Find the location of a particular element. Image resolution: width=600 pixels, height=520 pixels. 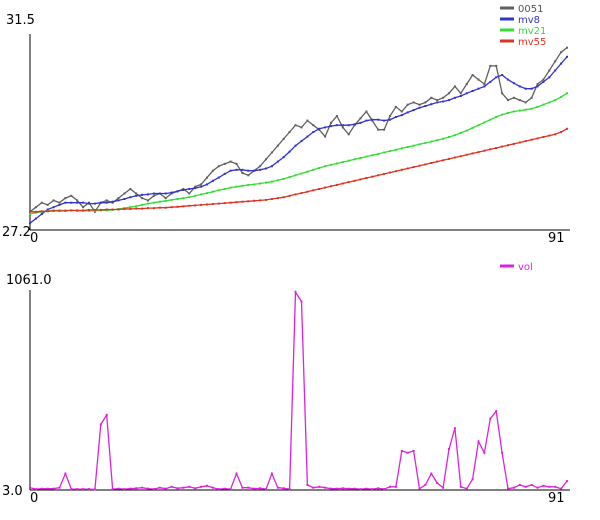

price-legend-label-mv55: mv55 is located at coordinates (532, 42).